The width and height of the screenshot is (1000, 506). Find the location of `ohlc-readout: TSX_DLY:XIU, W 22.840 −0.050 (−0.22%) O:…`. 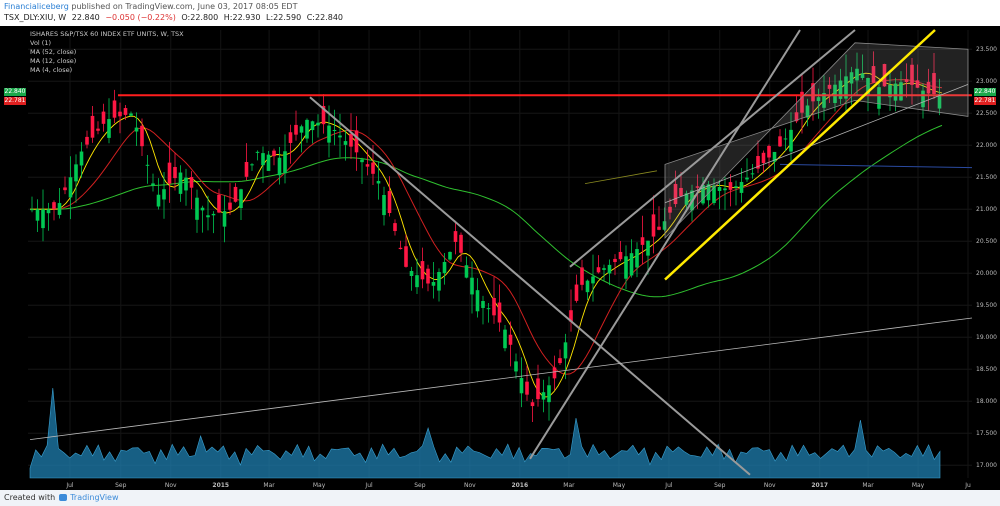

ohlc-readout: TSX_DLY:XIU, W 22.840 −0.050 (−0.22%) O:… is located at coordinates (175, 17).